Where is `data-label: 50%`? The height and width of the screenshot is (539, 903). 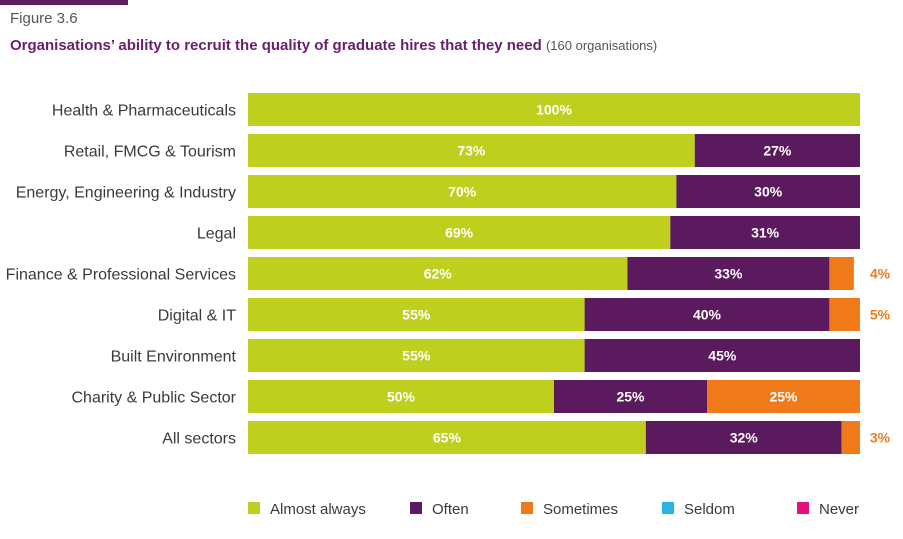
data-label: 50% is located at coordinates (401, 397).